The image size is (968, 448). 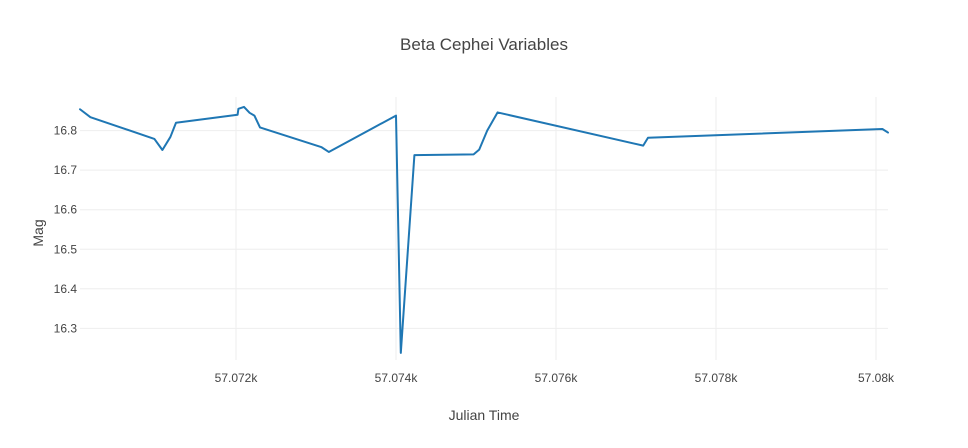 I want to click on y-axis-title: Mag, so click(x=38, y=232).